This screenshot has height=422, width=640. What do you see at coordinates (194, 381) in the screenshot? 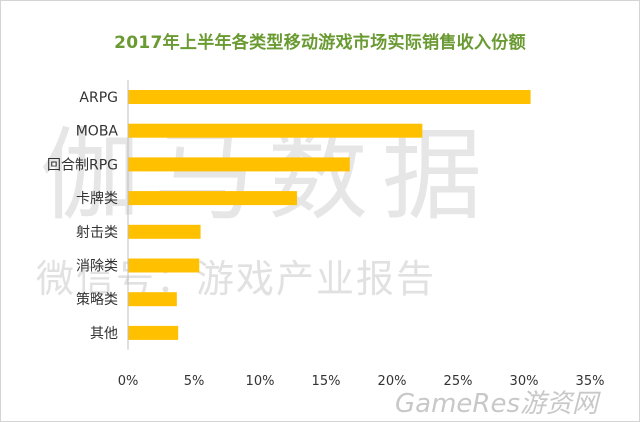
I see `x-tick-label: 5%` at bounding box center [194, 381].